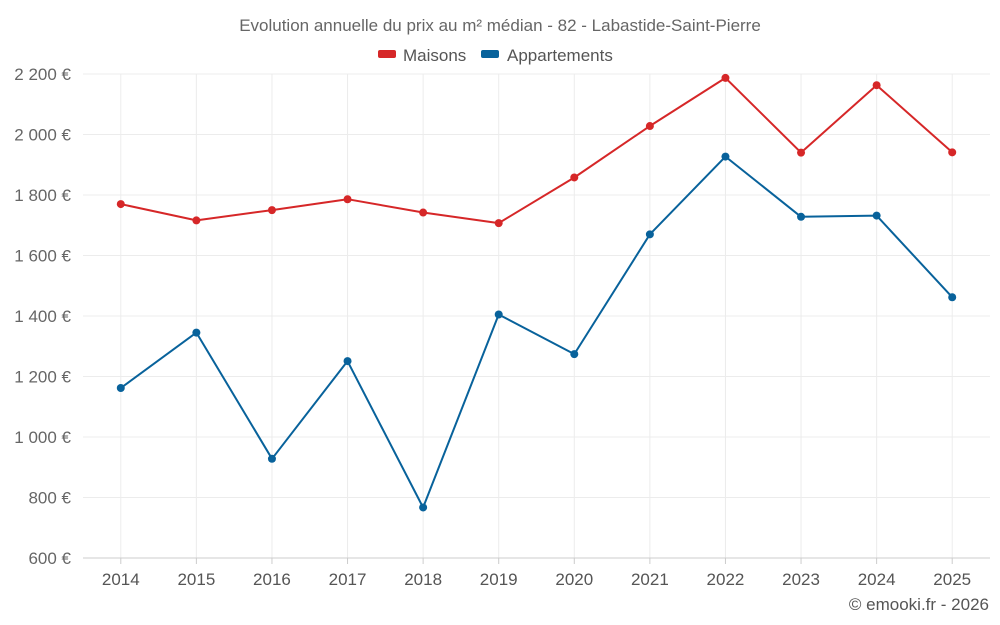 This screenshot has width=1000, height=625. I want to click on legend: Maisons Appartements, so click(495, 55).